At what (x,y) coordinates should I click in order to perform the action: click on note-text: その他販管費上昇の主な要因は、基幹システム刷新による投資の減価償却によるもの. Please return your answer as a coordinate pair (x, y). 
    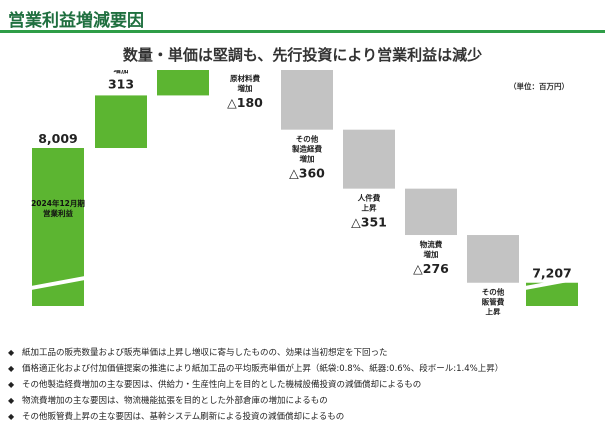
    Looking at the image, I should click on (183, 417).